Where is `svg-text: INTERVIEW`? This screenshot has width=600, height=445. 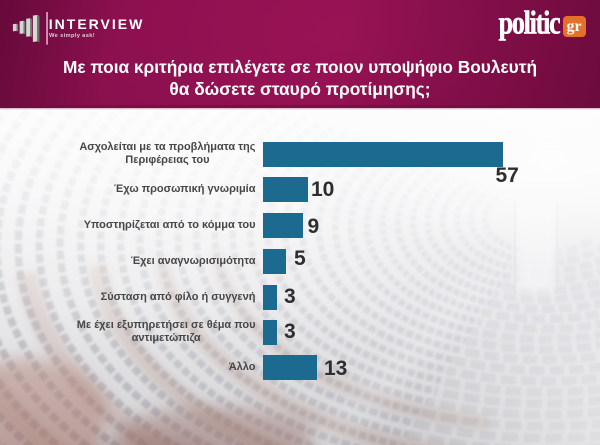 svg-text: INTERVIEW is located at coordinates (97, 24).